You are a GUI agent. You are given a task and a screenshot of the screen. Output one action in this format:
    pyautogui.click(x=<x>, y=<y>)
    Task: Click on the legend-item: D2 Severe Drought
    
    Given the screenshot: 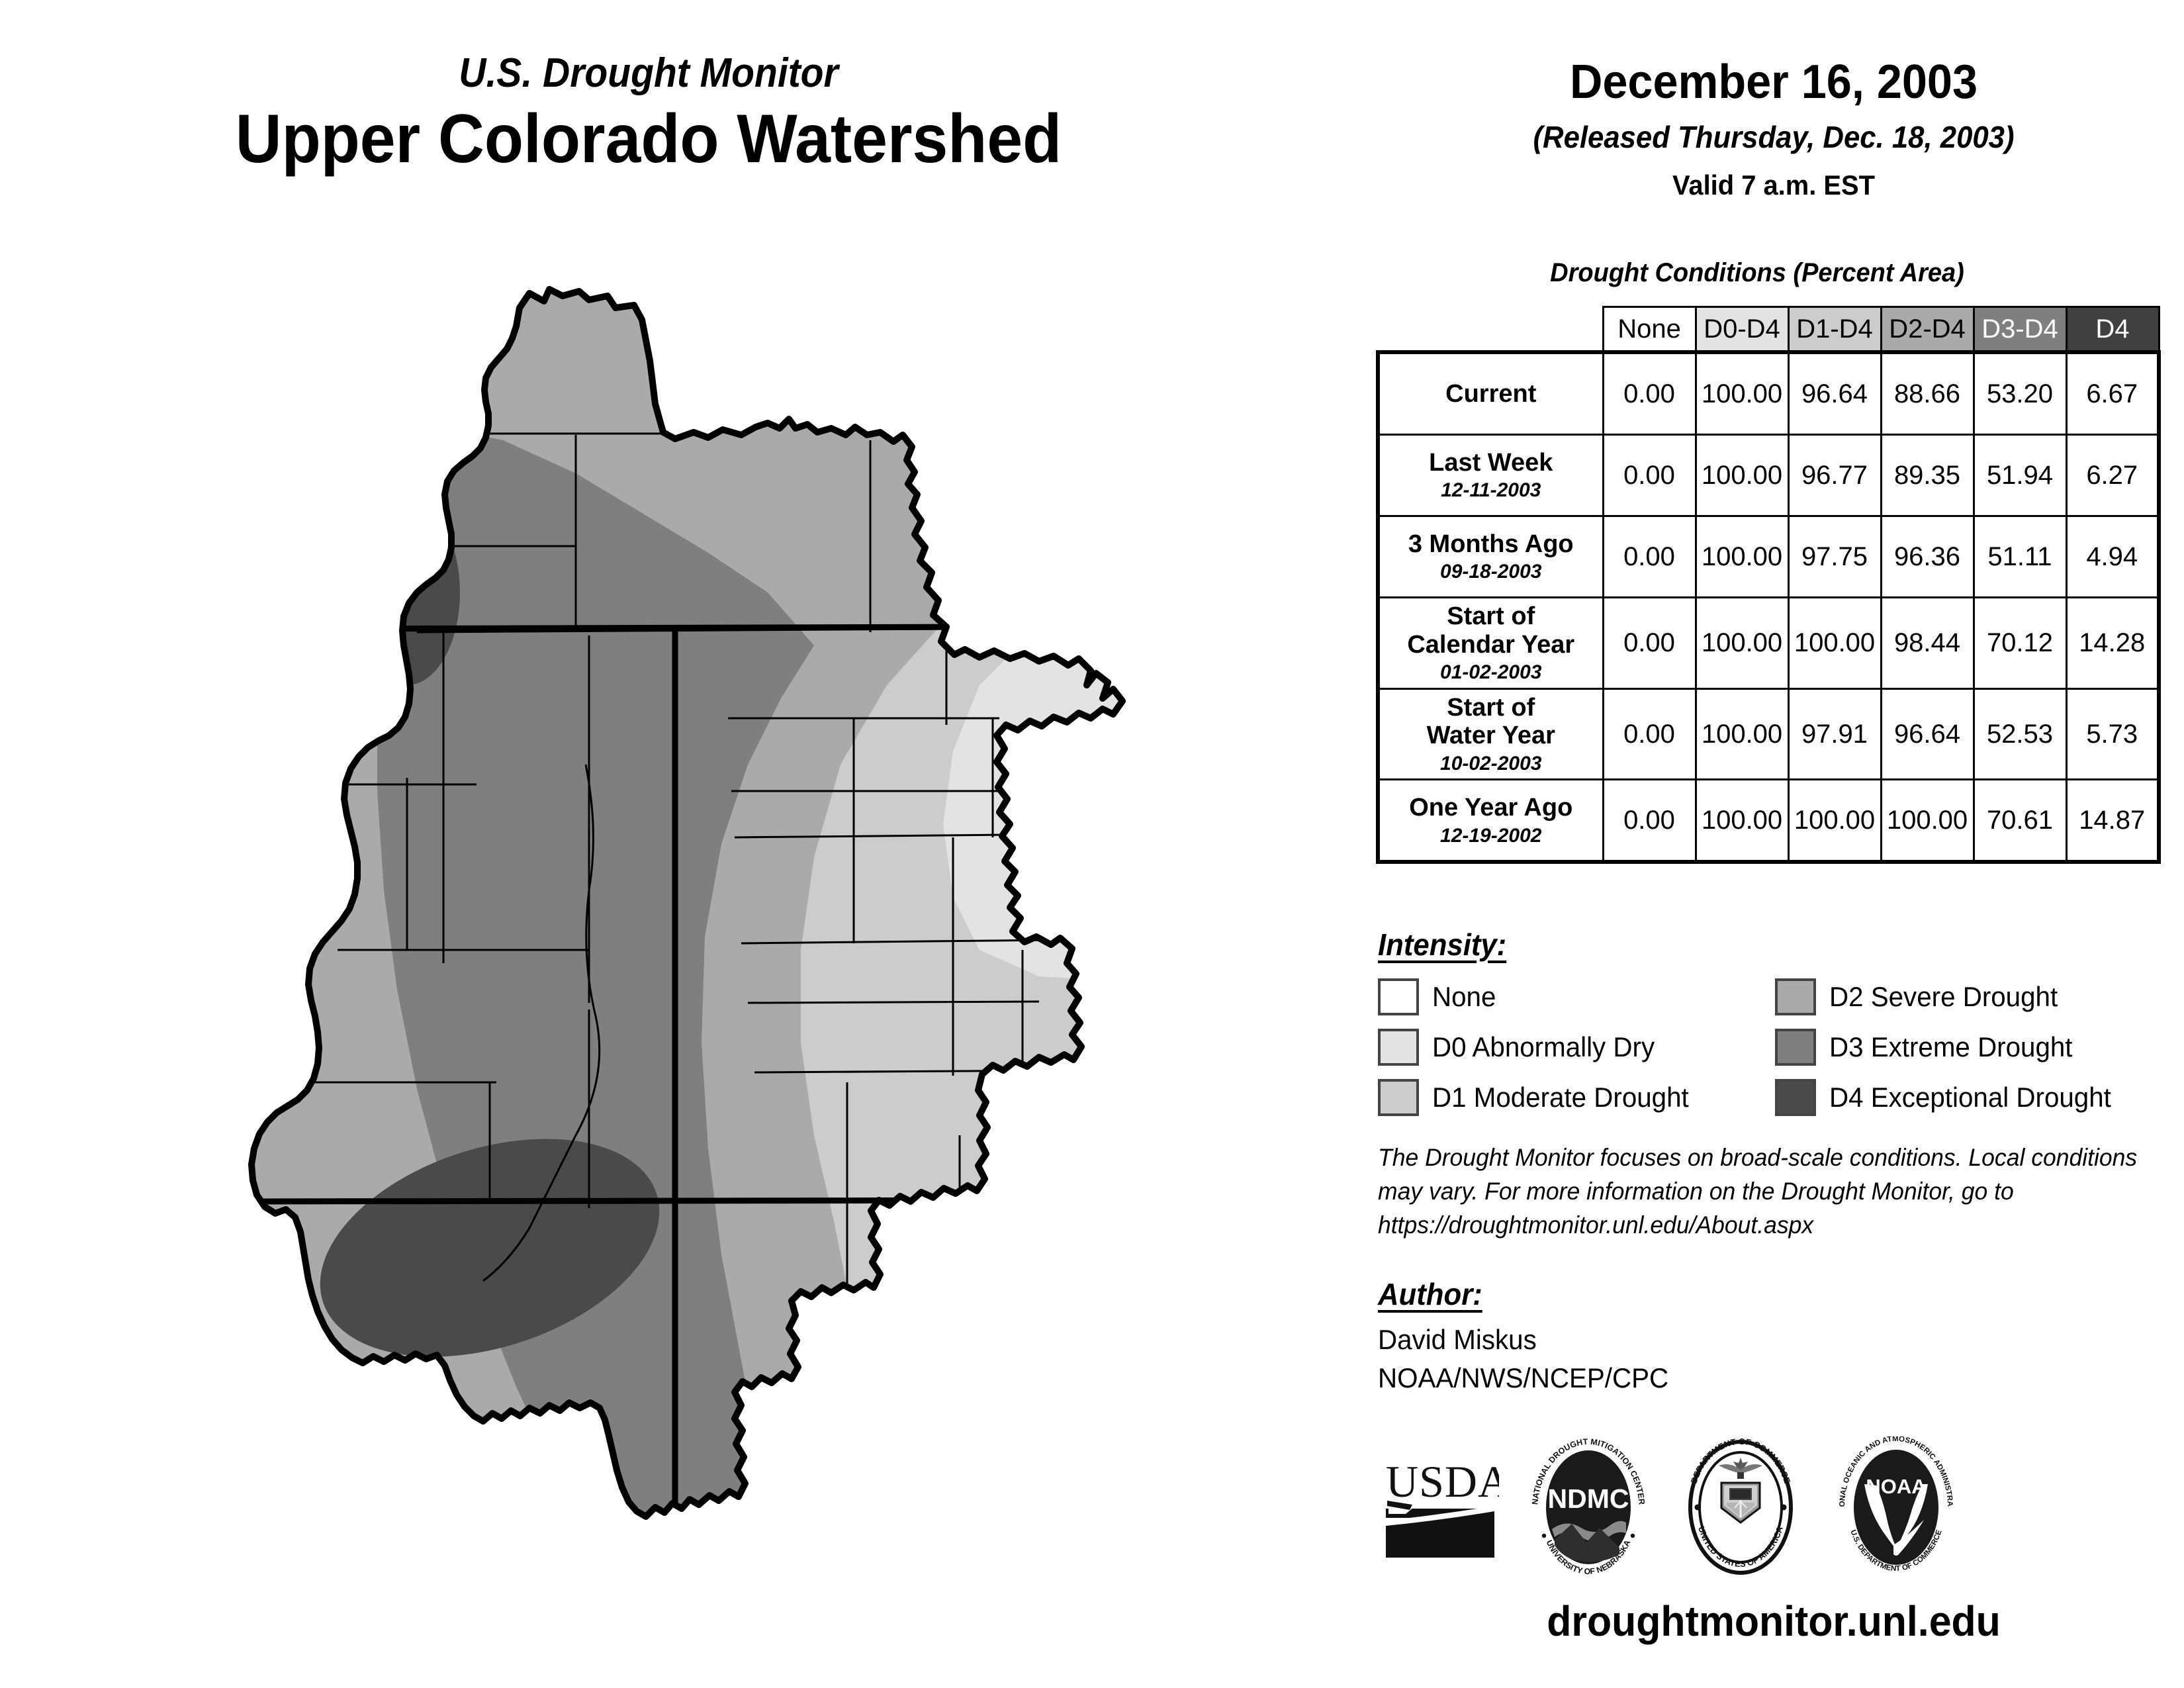 What is the action you would take?
    pyautogui.click(x=1977, y=996)
    